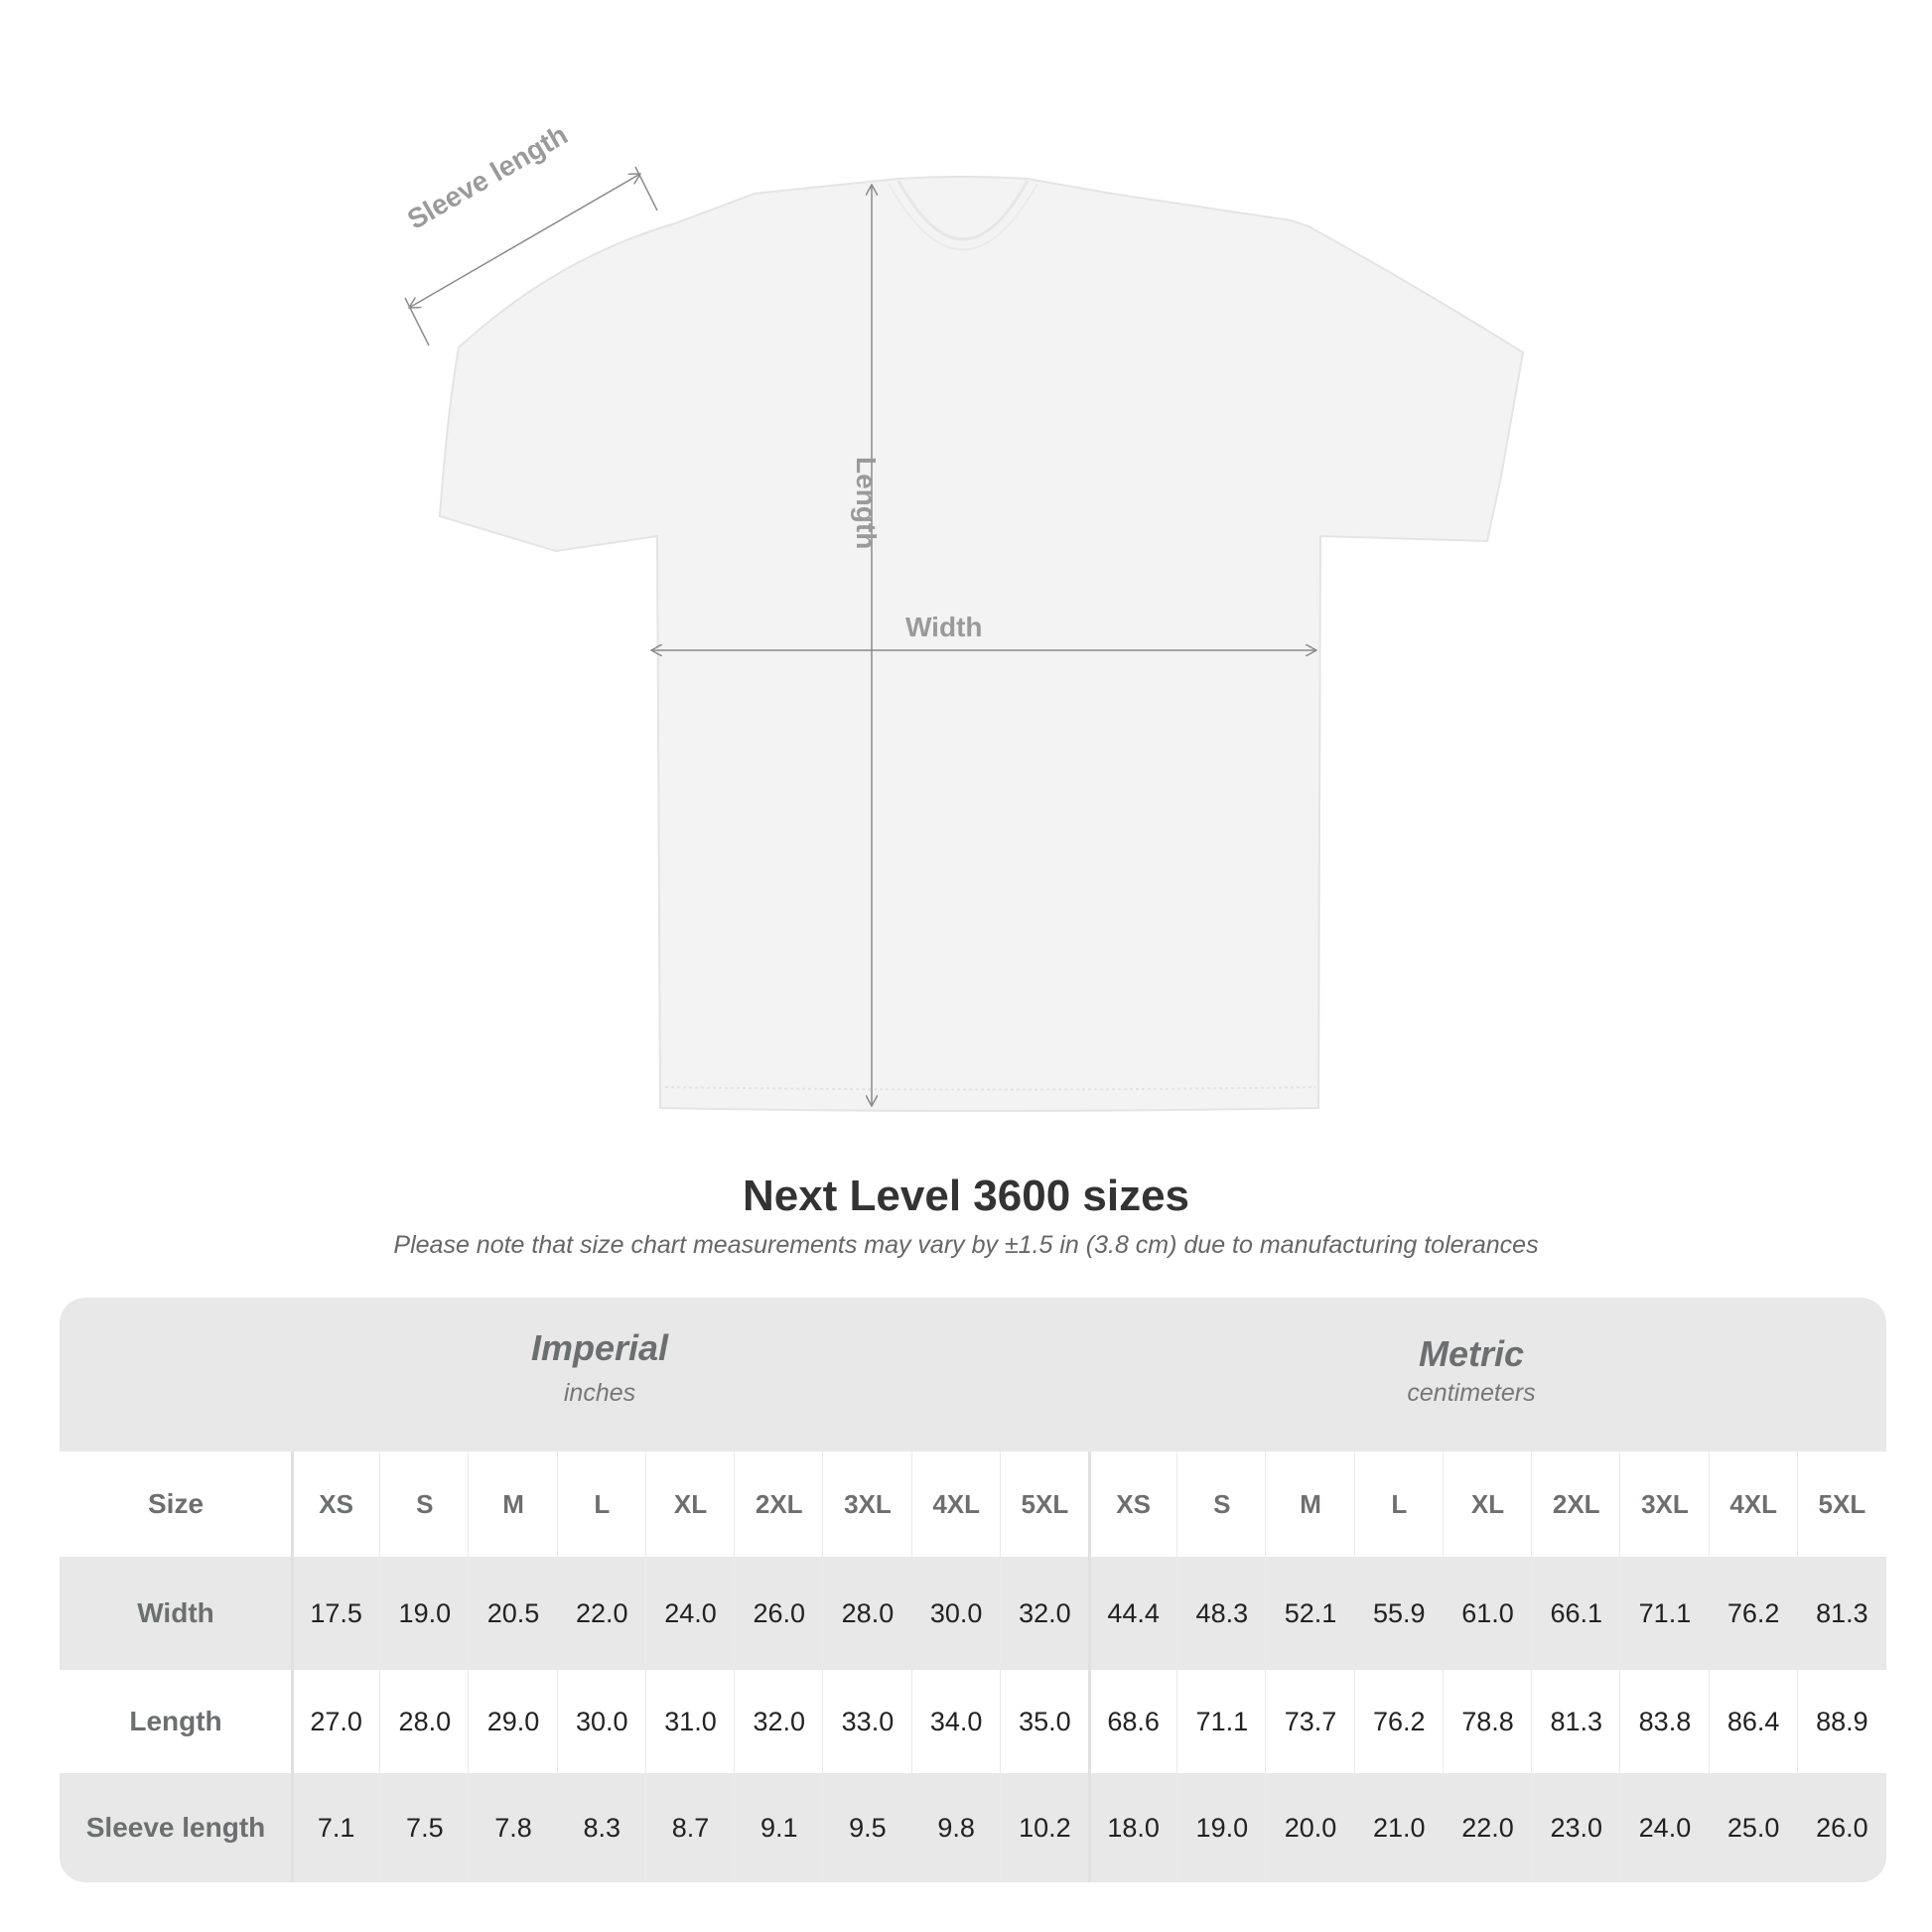 The width and height of the screenshot is (1932, 1932). What do you see at coordinates (1472, 1393) in the screenshot?
I see `metric-unit: centimeters` at bounding box center [1472, 1393].